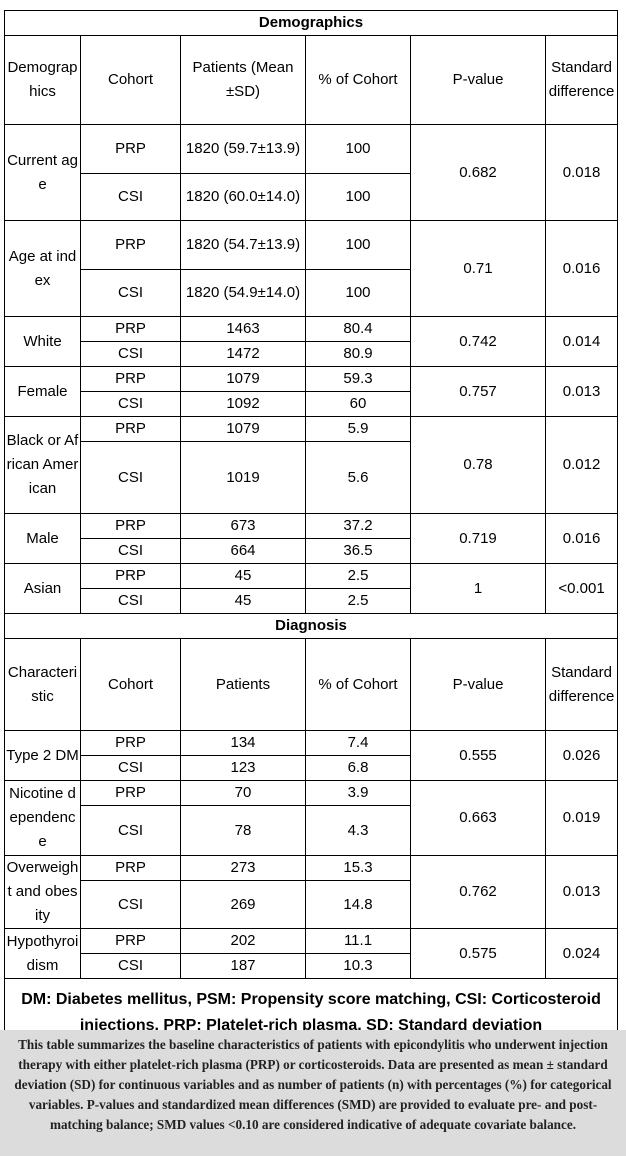 The width and height of the screenshot is (626, 1156). Describe the element at coordinates (243, 197) in the screenshot. I see `patients: 1820 (60.0±14.0)` at that location.